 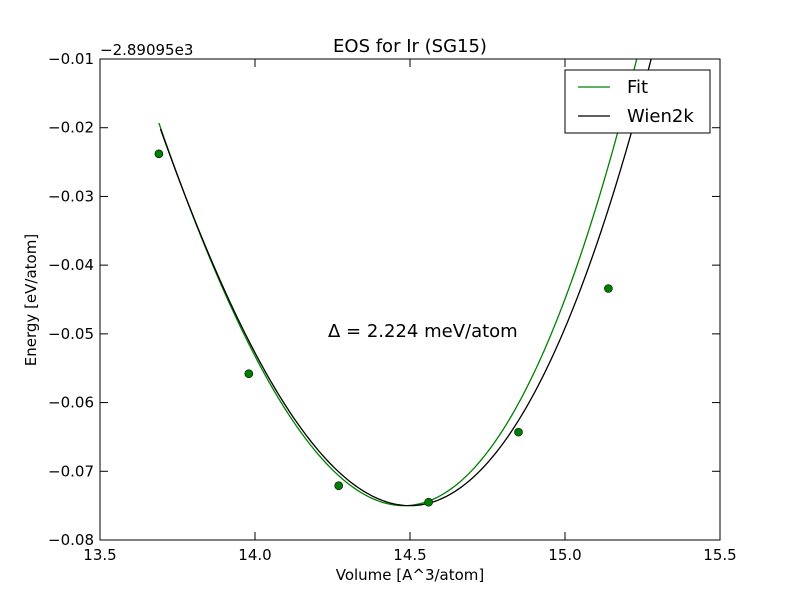 I want to click on y-tick-label: −0.08, so click(x=71, y=540).